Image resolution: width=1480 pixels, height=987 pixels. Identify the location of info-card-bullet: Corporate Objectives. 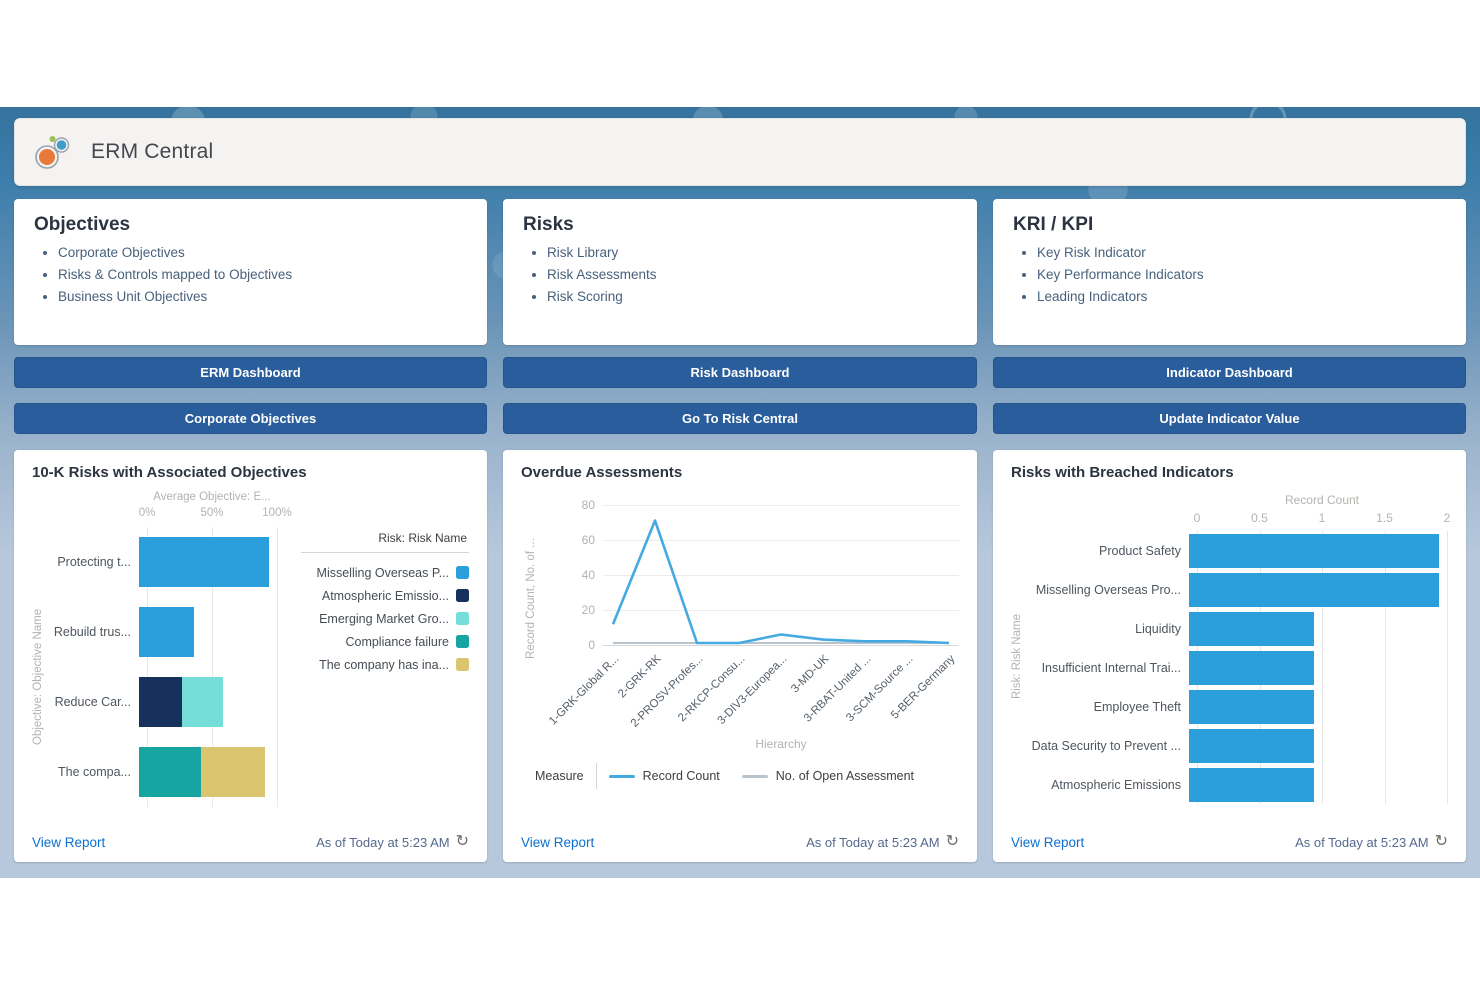
(262, 253).